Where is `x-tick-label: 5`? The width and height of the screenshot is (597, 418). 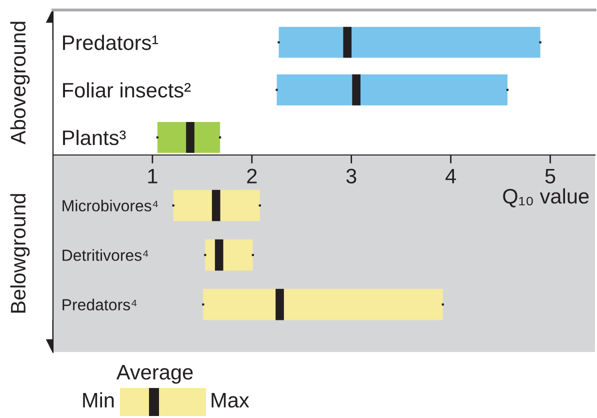 x-tick-label: 5 is located at coordinates (550, 176).